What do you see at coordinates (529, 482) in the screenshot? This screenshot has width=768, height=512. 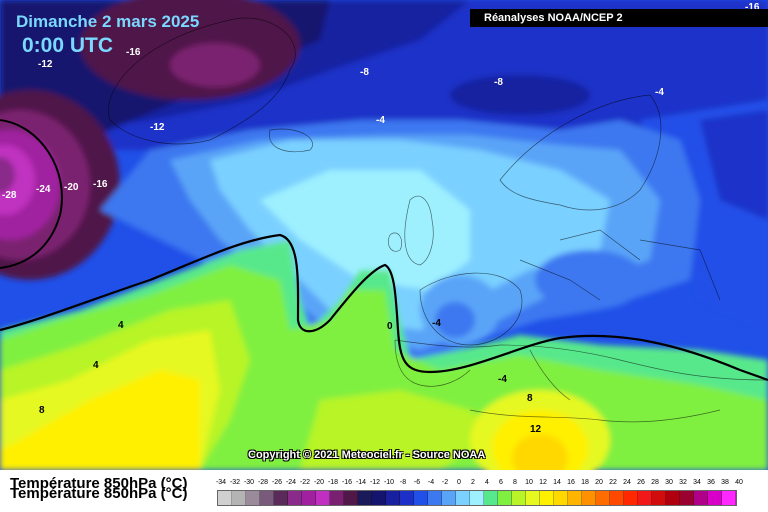 I see `legend-tick-label: 10` at bounding box center [529, 482].